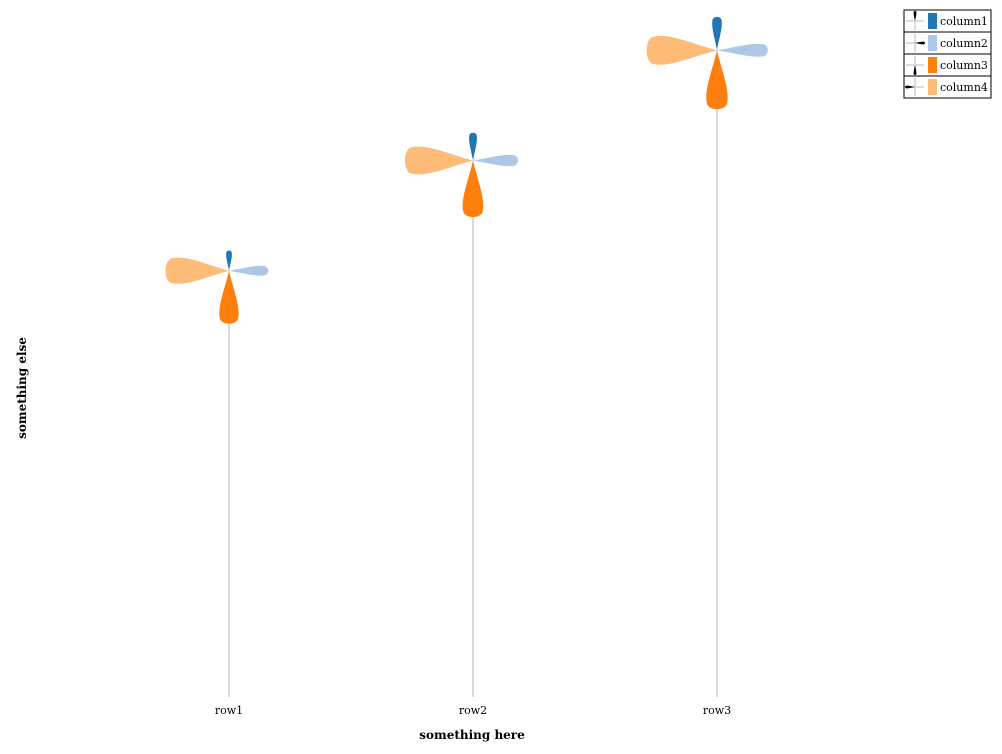  I want to click on legend-item-column2: column2, so click(947, 43).